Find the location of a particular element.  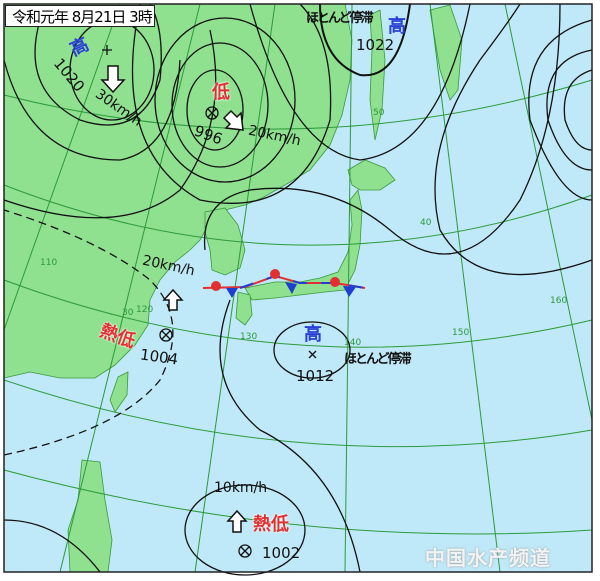

pressure-label: 1002 is located at coordinates (281, 553).